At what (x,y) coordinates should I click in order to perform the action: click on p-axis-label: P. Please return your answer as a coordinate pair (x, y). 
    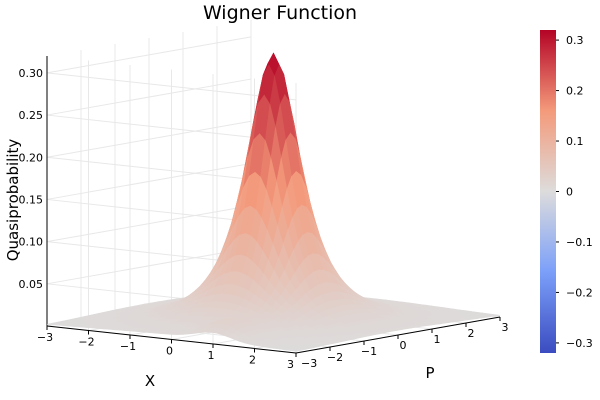
    Looking at the image, I should click on (429, 373).